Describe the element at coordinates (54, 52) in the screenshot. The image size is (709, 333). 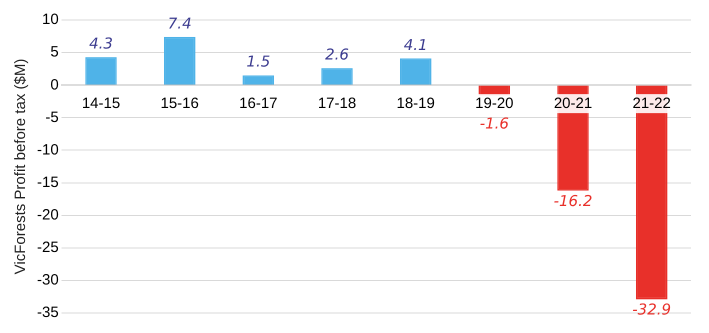
I see `y-tick-label: 5` at that location.